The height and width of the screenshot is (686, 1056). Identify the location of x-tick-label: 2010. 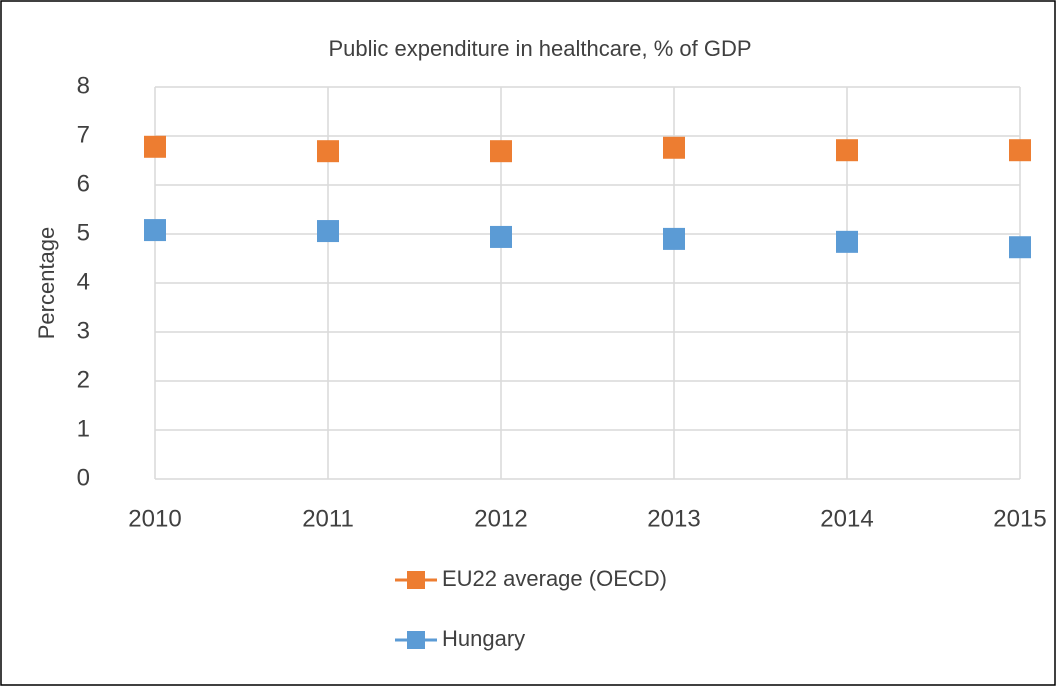
(154, 518).